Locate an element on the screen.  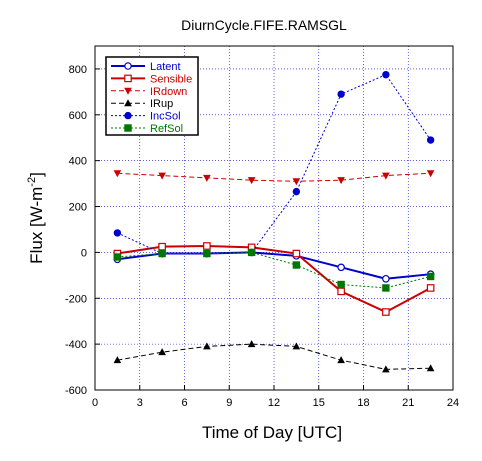
x-axis-ticks: 0 3 6 9 12 15 18 21 24 is located at coordinates (275, 397).